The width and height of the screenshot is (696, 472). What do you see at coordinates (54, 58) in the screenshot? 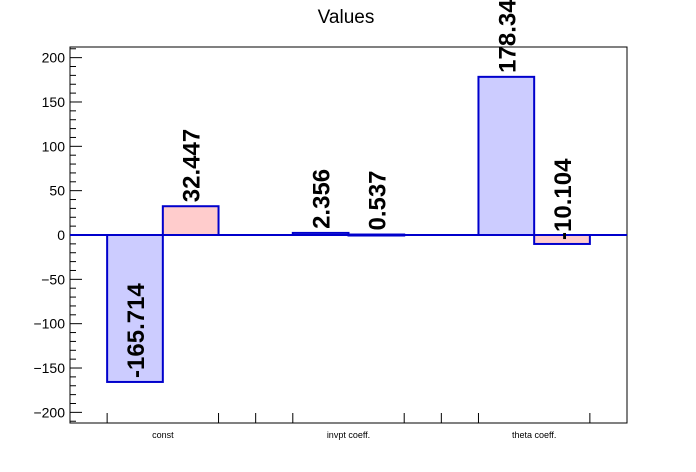
I see `y-tick-label: 200` at bounding box center [54, 58].